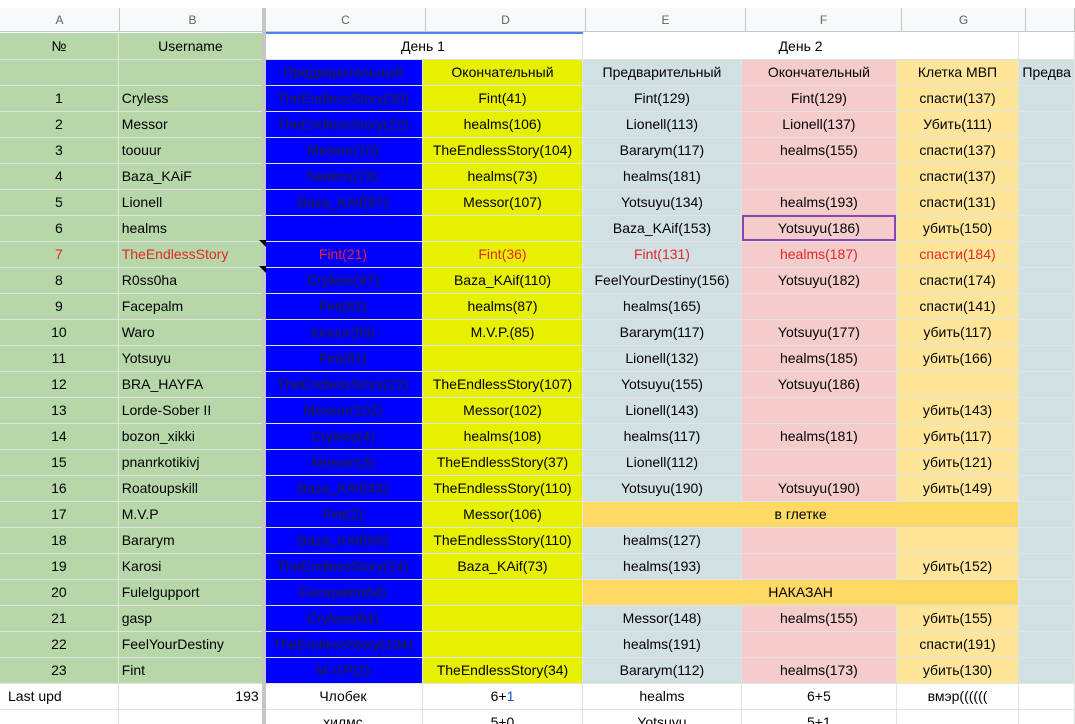 This screenshot has height=724, width=1075. What do you see at coordinates (59, 488) in the screenshot?
I see `row-number: 16` at bounding box center [59, 488].